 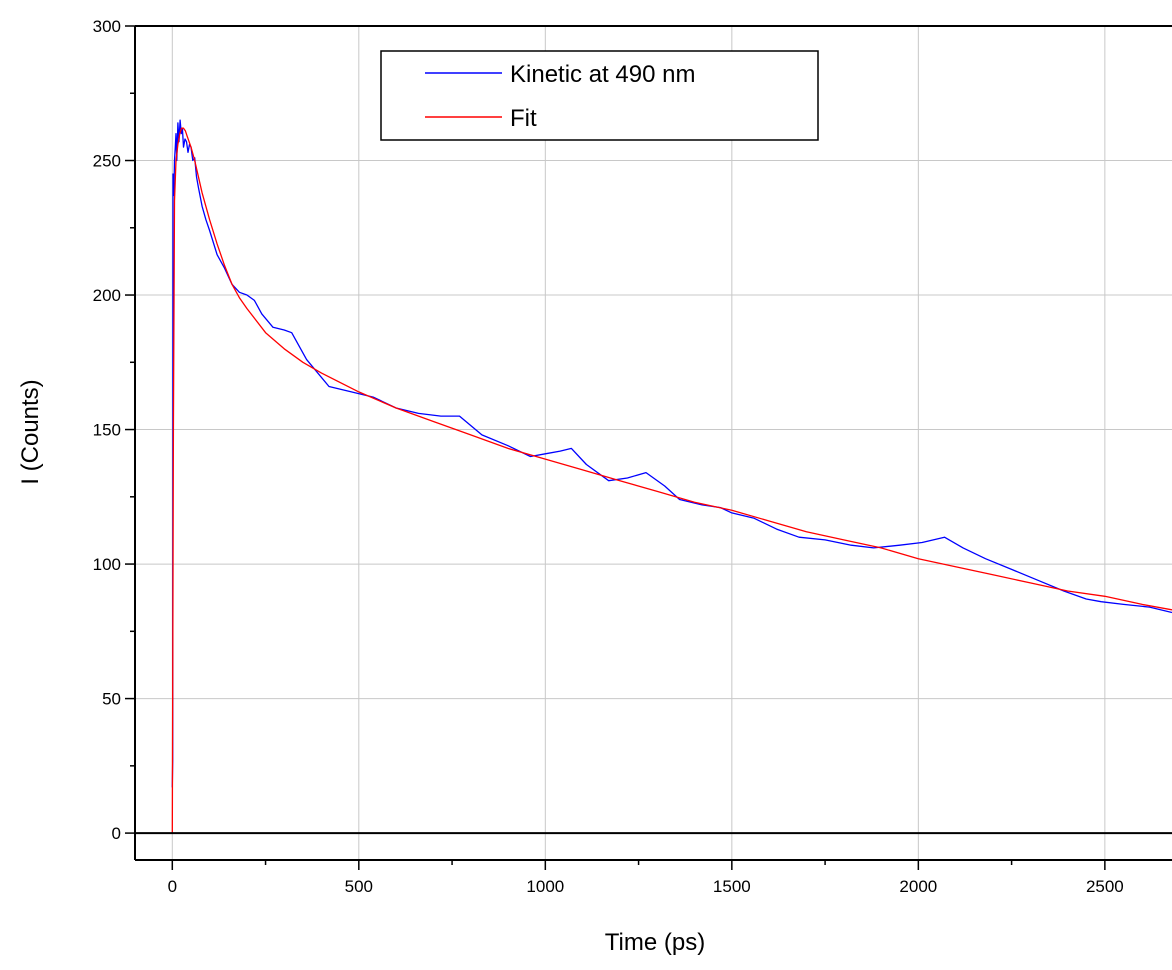 I want to click on y-tick-label-150: 150, so click(x=107, y=430).